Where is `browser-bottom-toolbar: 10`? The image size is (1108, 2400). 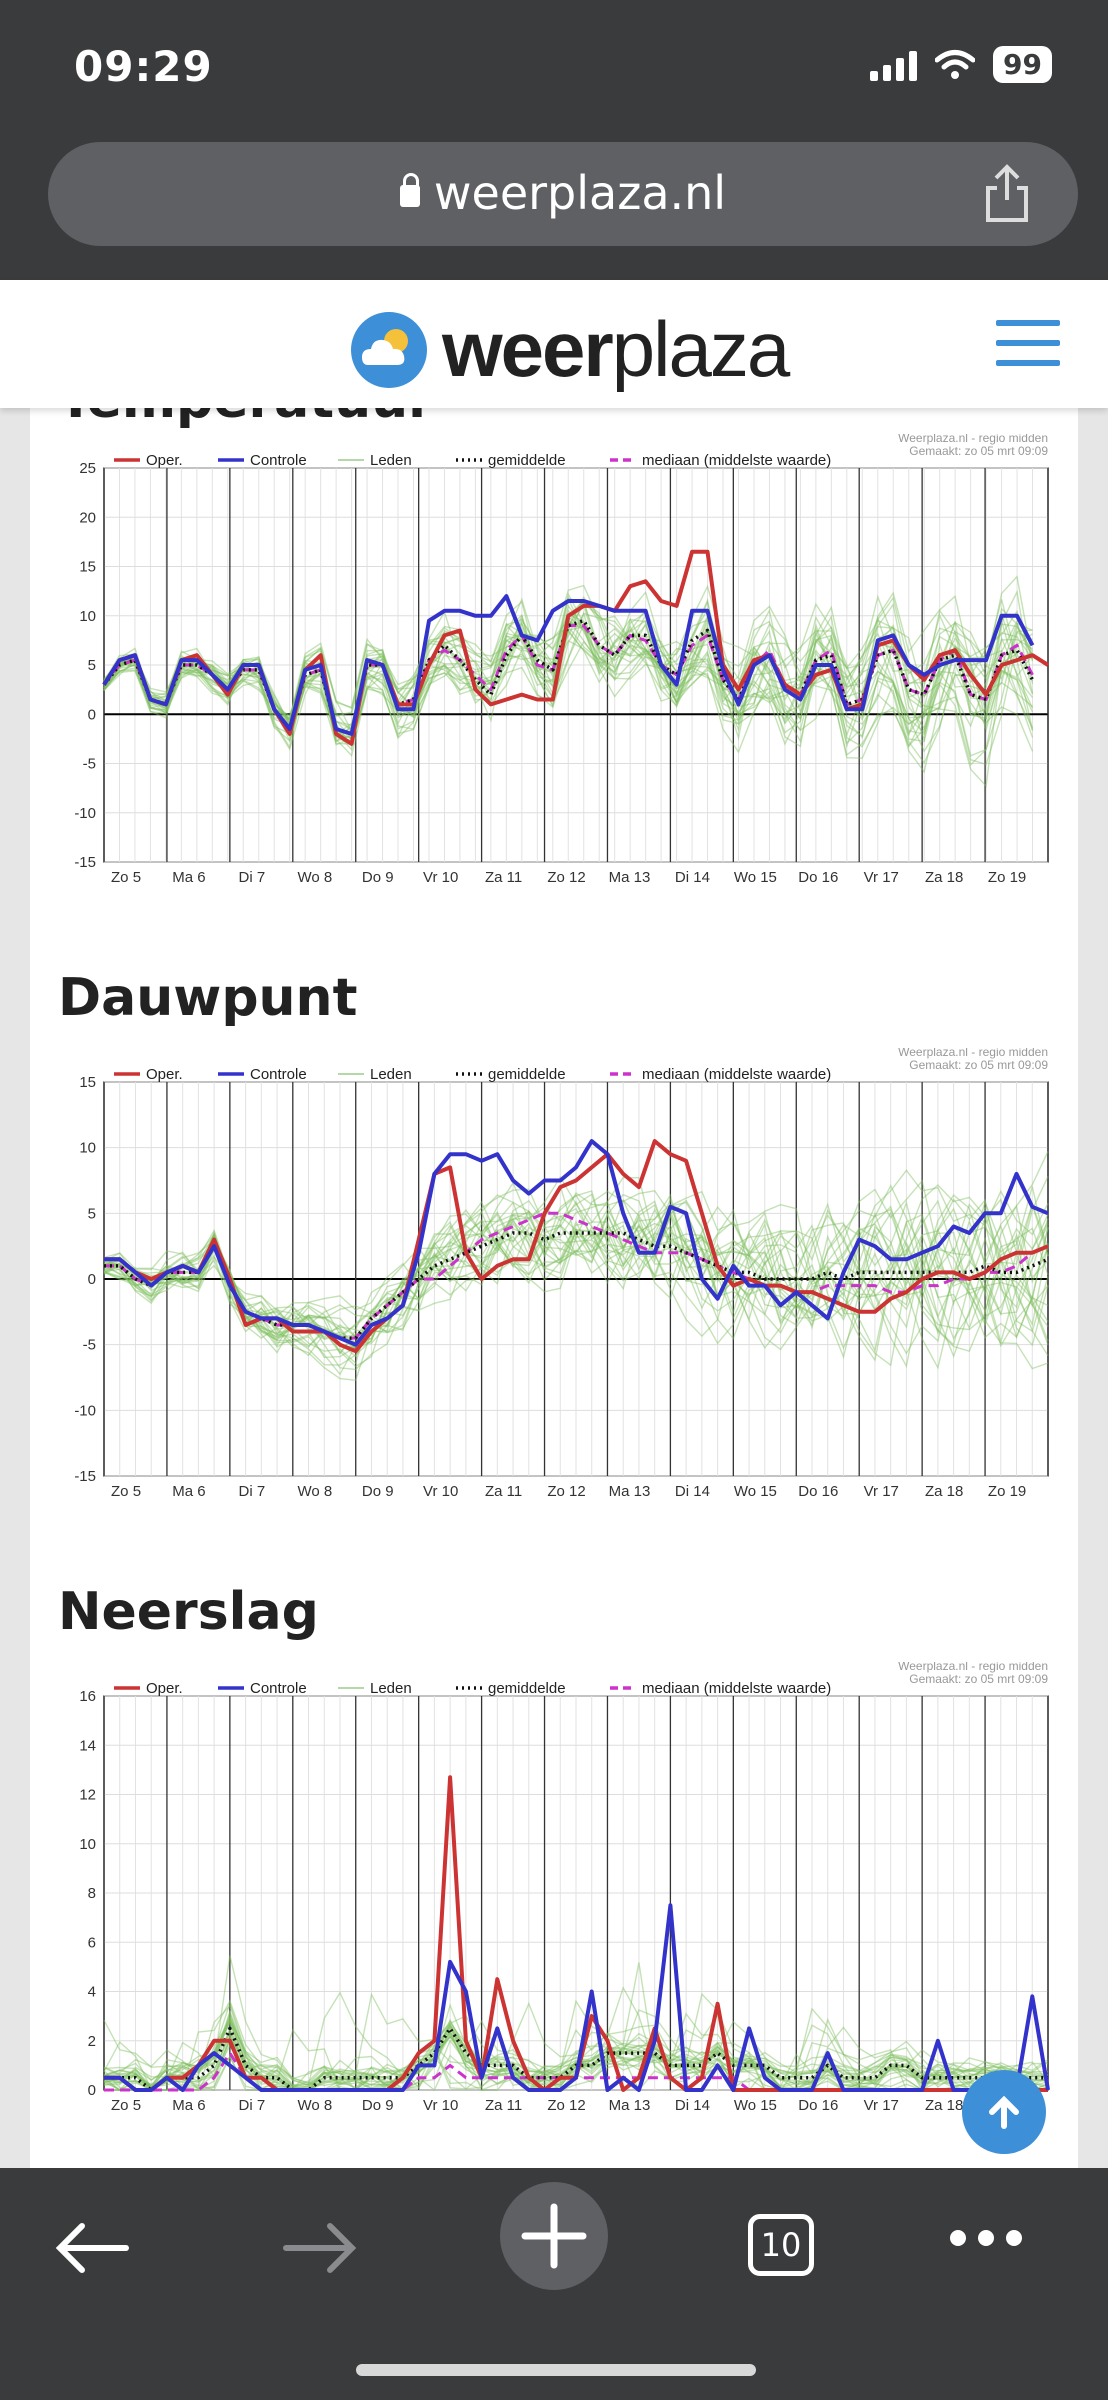
browser-bottom-toolbar: 10 is located at coordinates (554, 2284).